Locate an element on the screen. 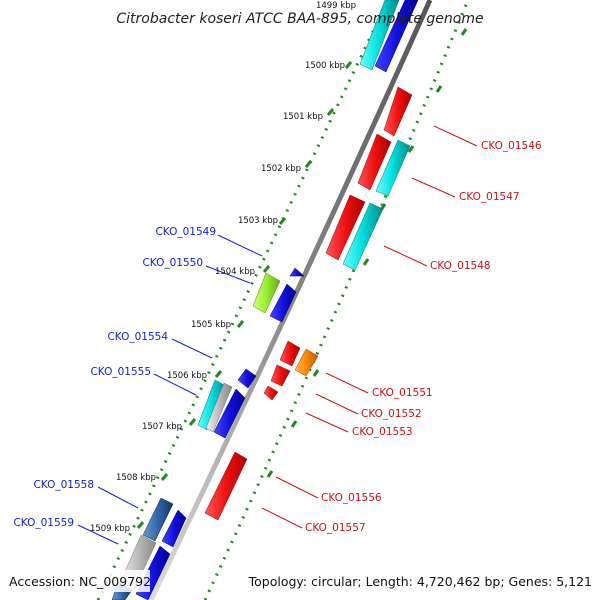 The image size is (600, 600). gene-cko-01547-red is located at coordinates (374, 162).